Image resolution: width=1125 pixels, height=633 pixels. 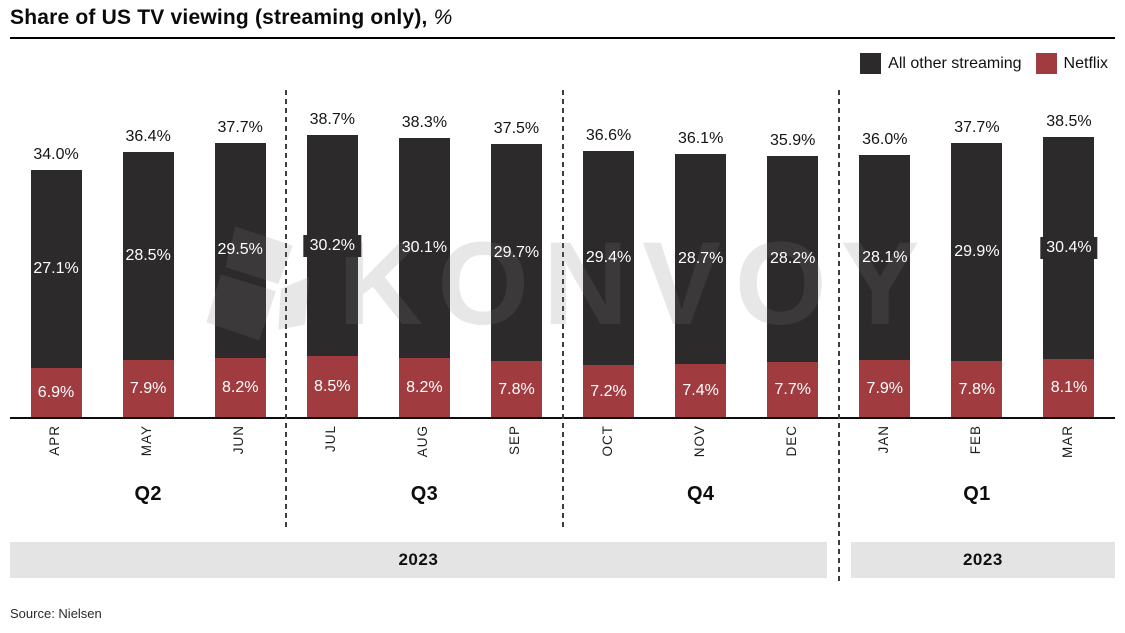 I want to click on label-netflix: 6.9%, so click(x=56, y=392).